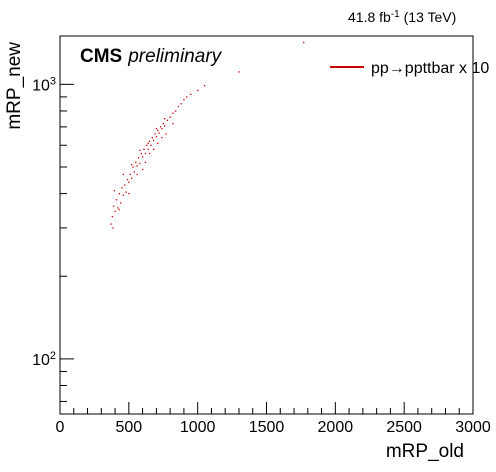  What do you see at coordinates (404, 427) in the screenshot?
I see `x-tick-label: 2500` at bounding box center [404, 427].